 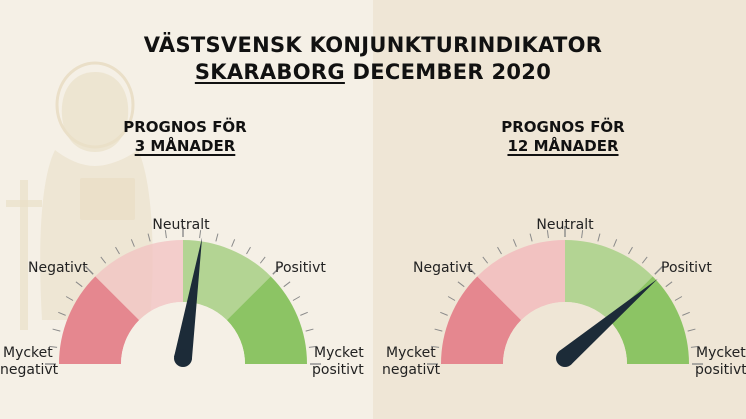 I want to click on gauge-12m-label-very-negative-2: negativt, so click(x=411, y=370).